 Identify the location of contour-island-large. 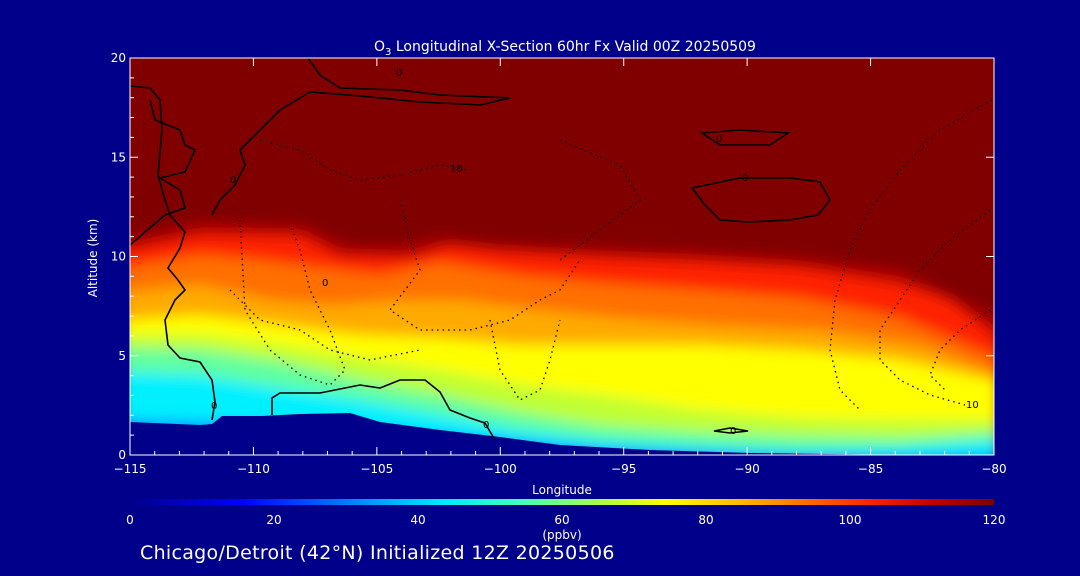
(760, 200).